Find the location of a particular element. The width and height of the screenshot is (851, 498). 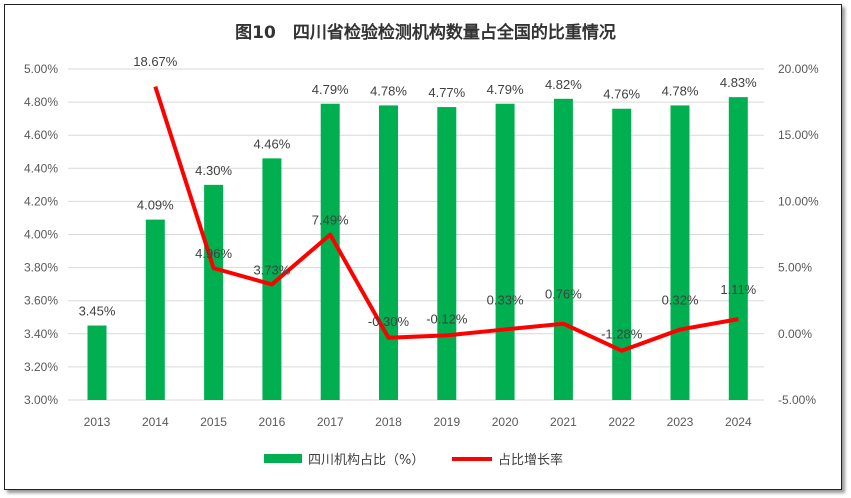

left-axis-tick: 4.80% is located at coordinates (41, 102).